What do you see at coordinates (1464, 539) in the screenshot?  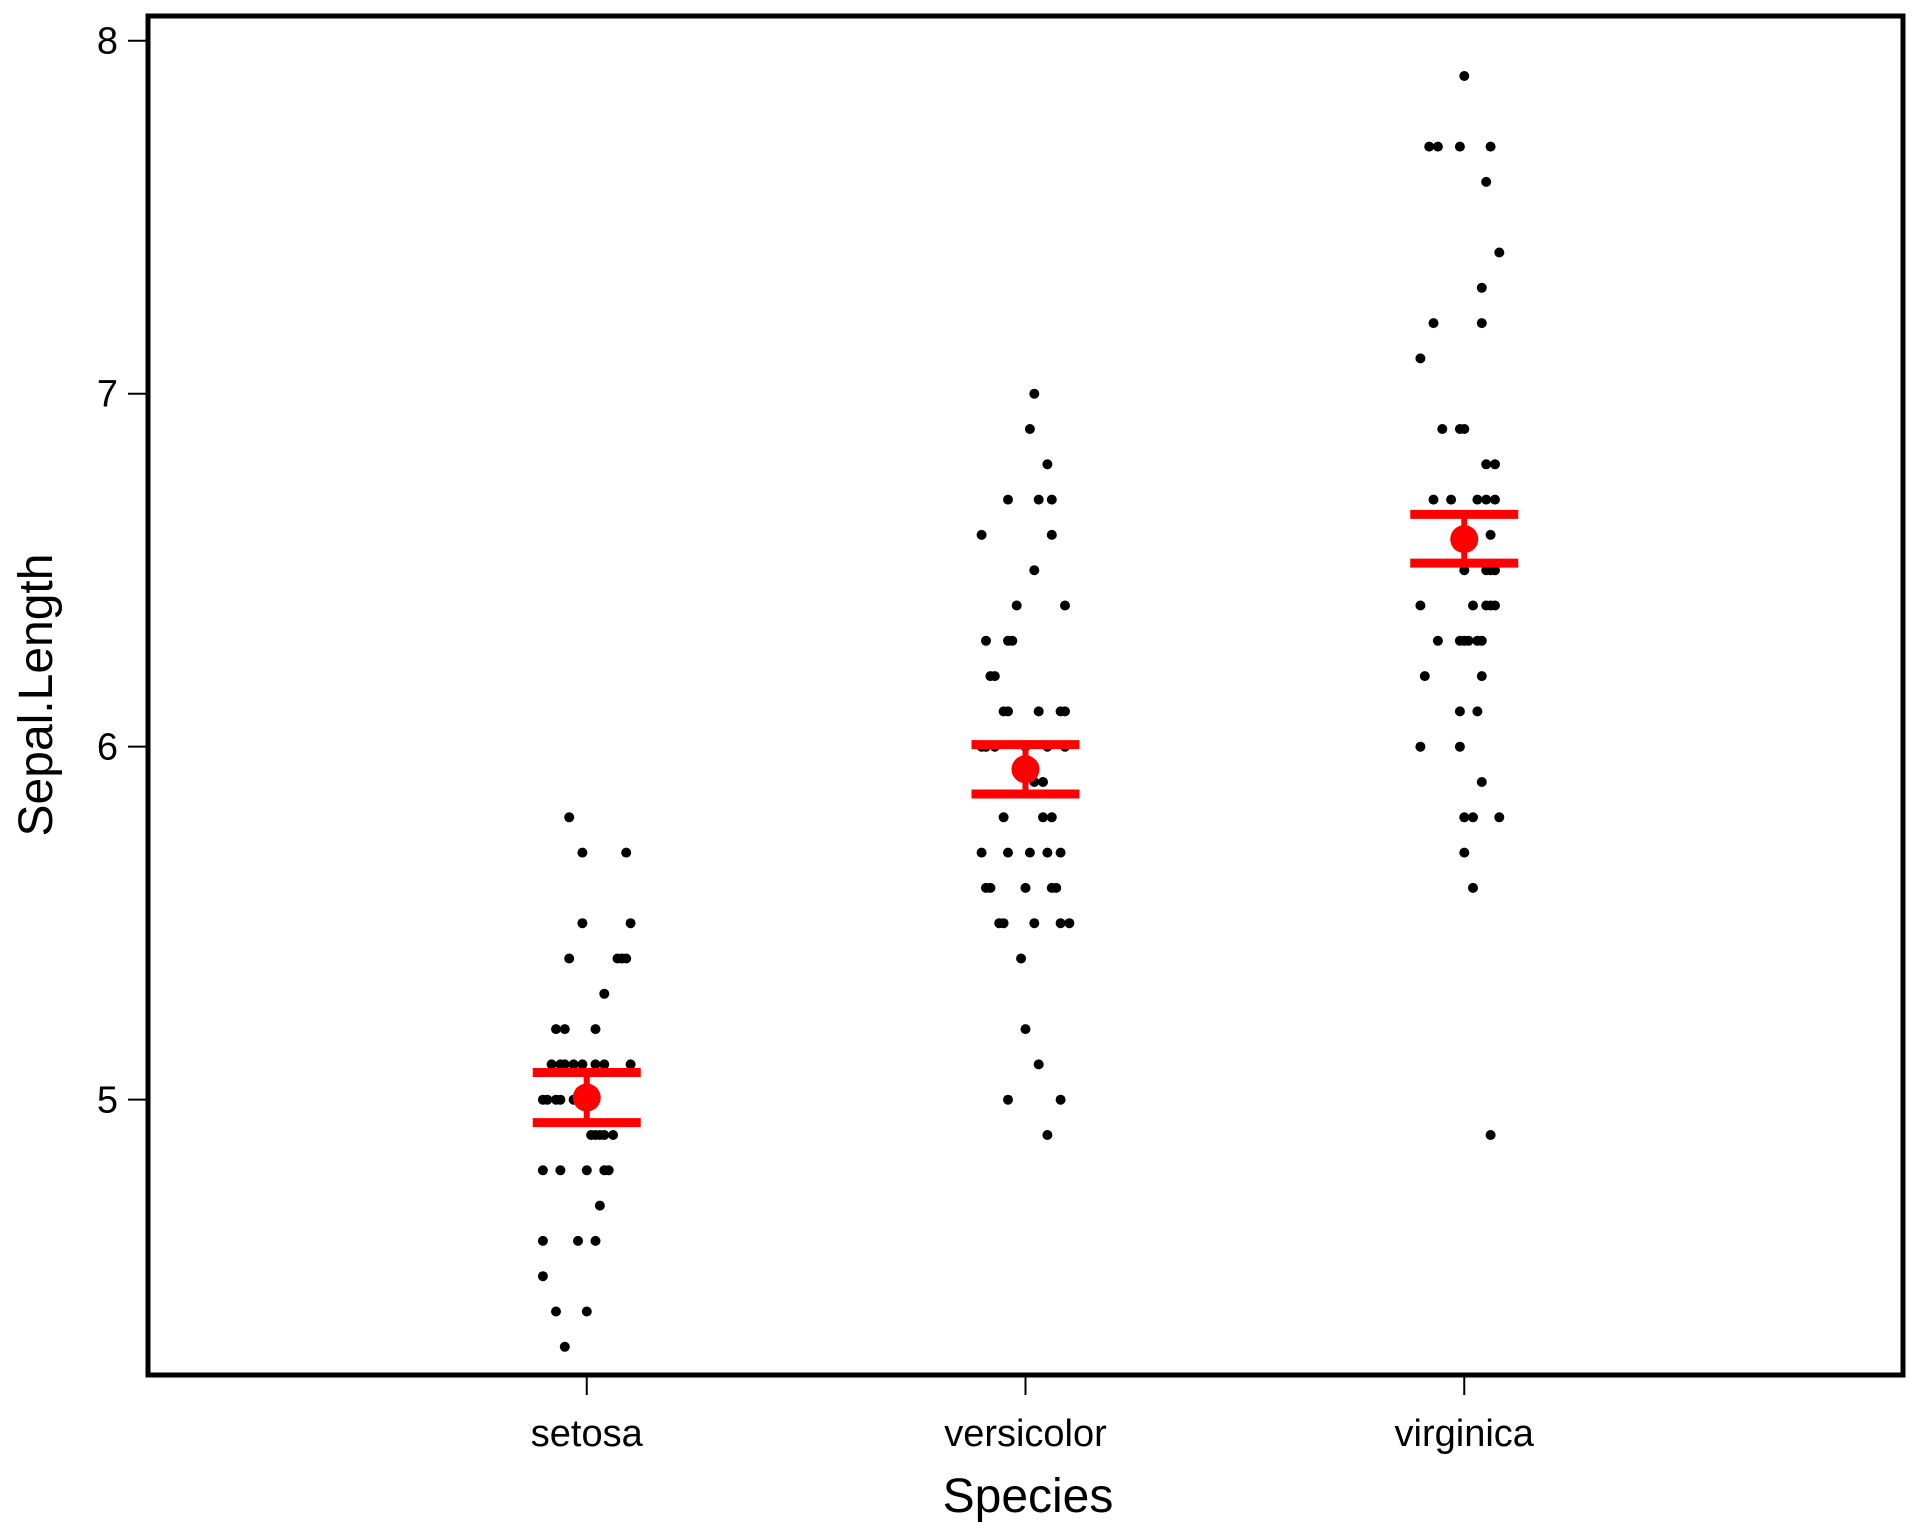 I see `mean-point-virginica` at bounding box center [1464, 539].